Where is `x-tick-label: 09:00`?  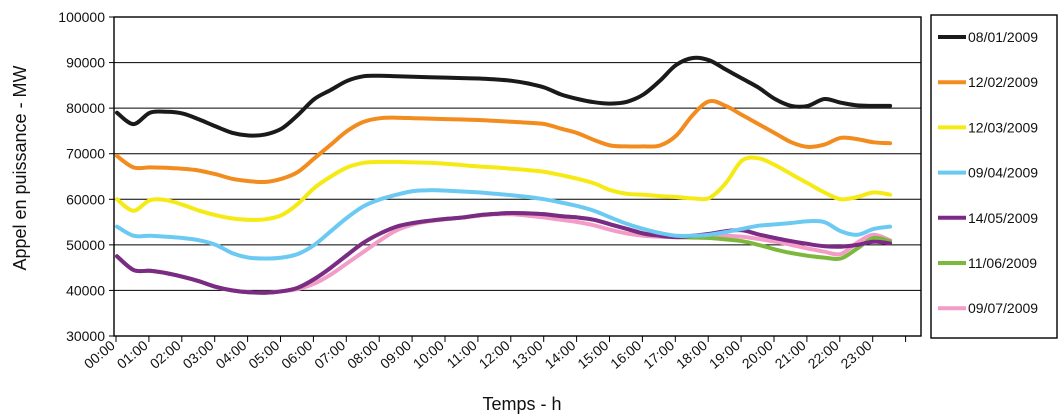 x-tick-label: 09:00 is located at coordinates (395, 354).